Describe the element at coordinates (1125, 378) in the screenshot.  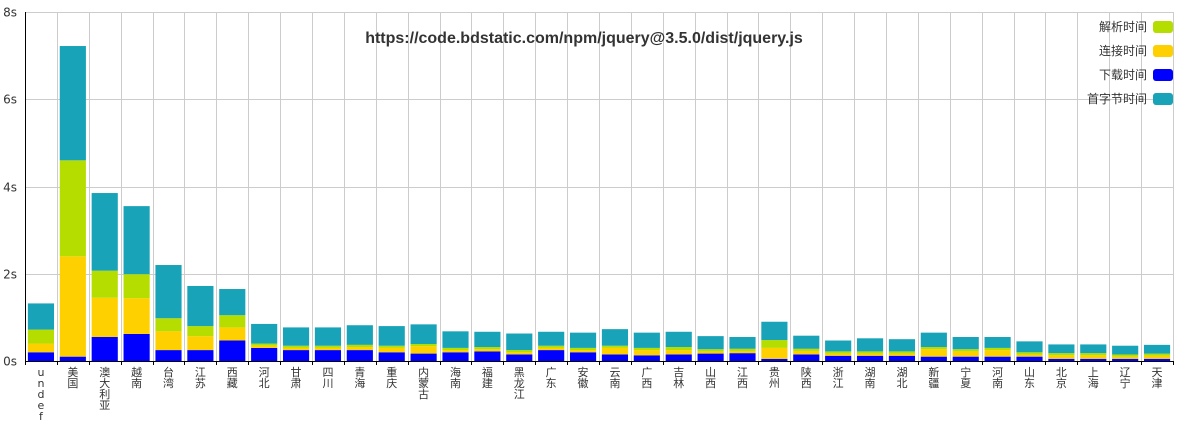
I see `x-tick-label: 辽宁` at that location.